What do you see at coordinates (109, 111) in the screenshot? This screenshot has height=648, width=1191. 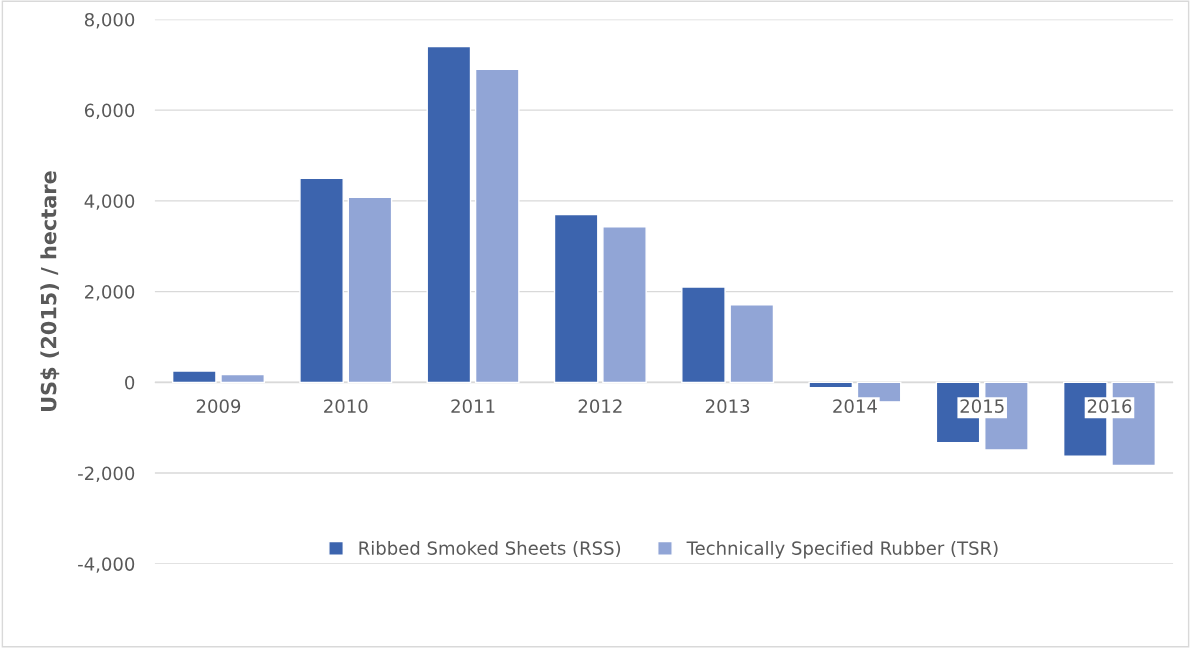 I see `y-tick-label: 6,000` at bounding box center [109, 111].